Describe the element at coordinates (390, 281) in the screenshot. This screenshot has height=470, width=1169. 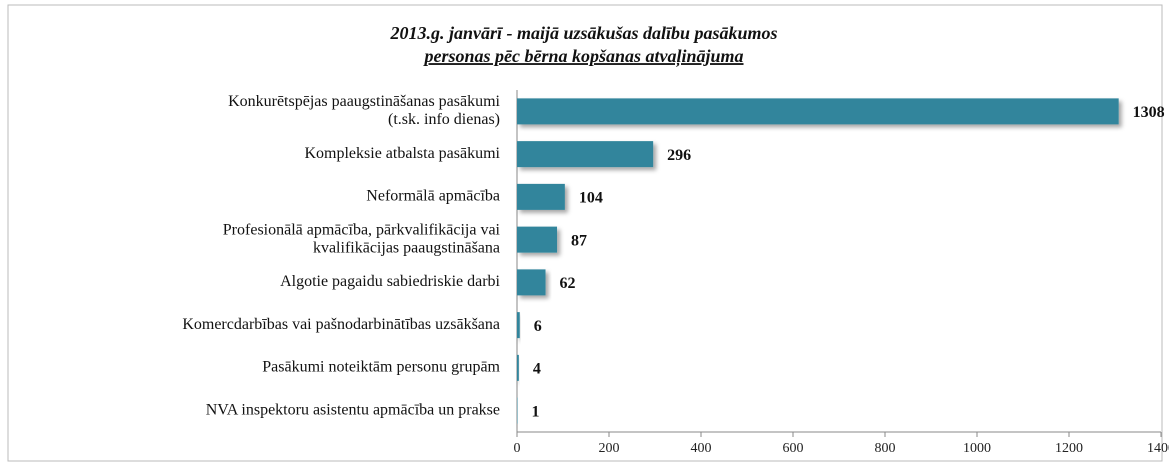
I see `category-label: Algotie pagaidu sabiedriskie darbi` at that location.